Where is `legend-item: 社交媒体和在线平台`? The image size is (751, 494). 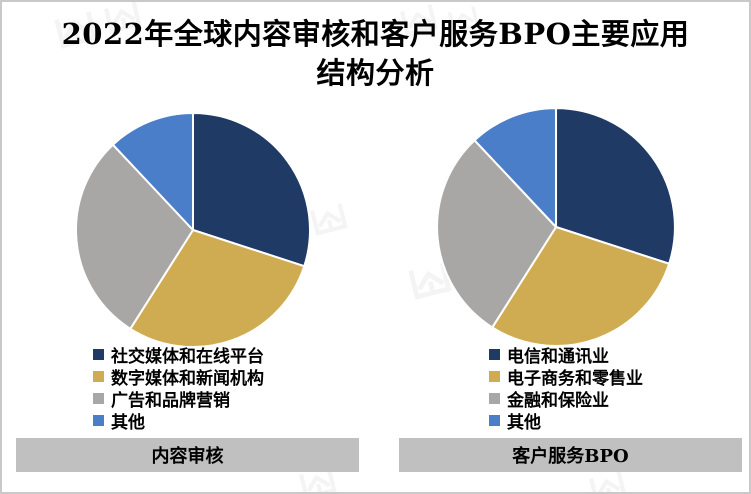 legend-item: 社交媒体和在线平台 is located at coordinates (178, 355).